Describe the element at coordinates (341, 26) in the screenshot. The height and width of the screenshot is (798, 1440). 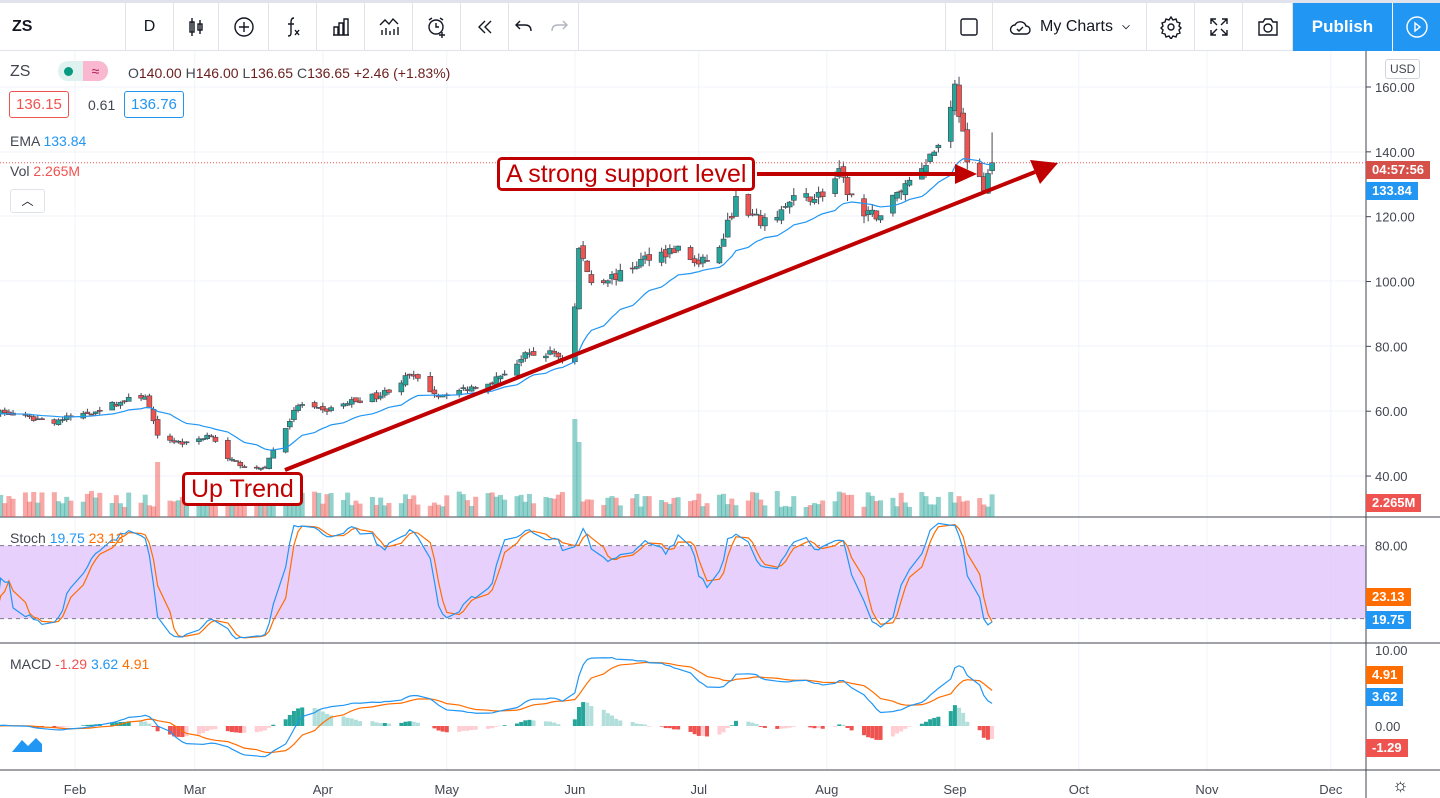
I see `compare-bars-button` at that location.